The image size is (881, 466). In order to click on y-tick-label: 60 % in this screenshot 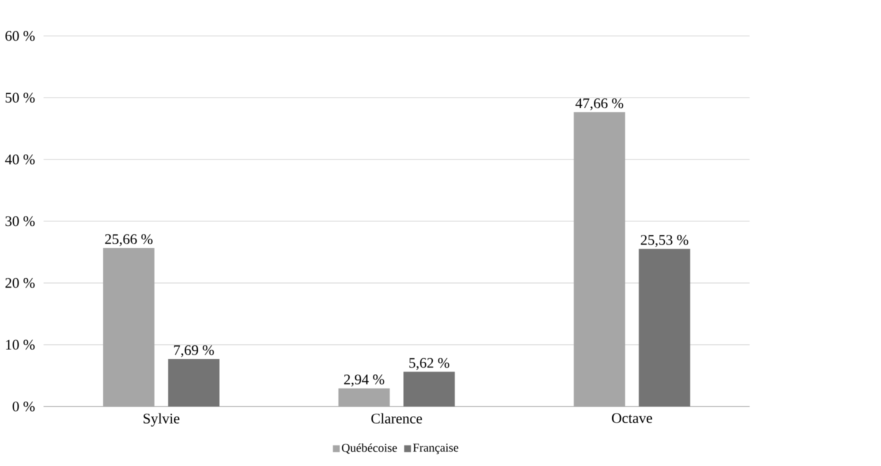, I will do `click(20, 35)`.